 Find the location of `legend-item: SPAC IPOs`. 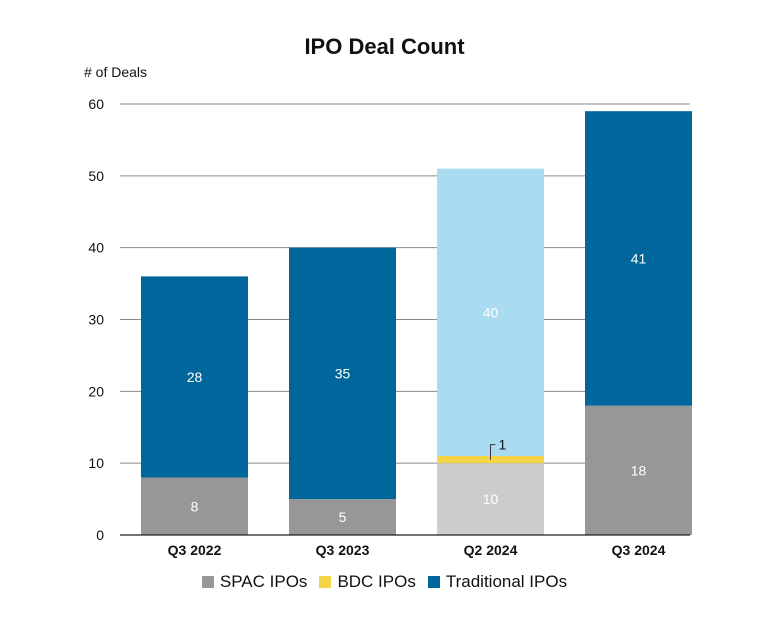

legend-item: SPAC IPOs is located at coordinates (254, 582).